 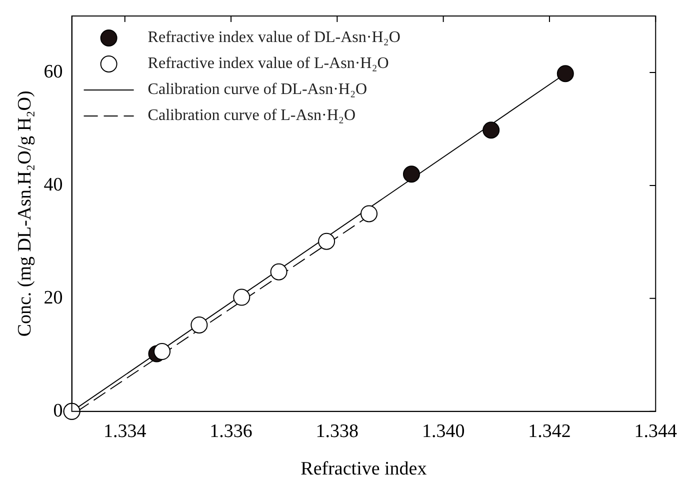 What do you see at coordinates (549, 431) in the screenshot?
I see `x-tick-label: 1.342` at bounding box center [549, 431].